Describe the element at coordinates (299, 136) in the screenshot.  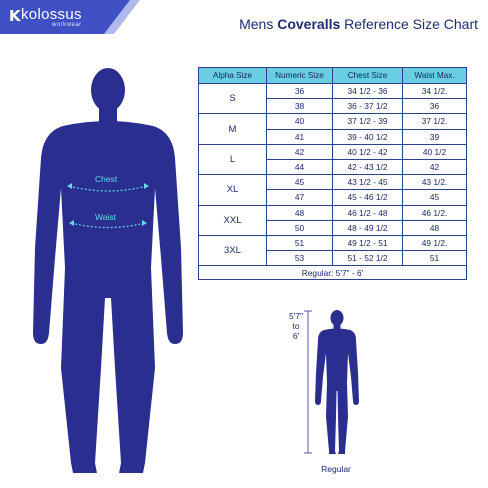
I see `numeric-size-cell: 41` at that location.